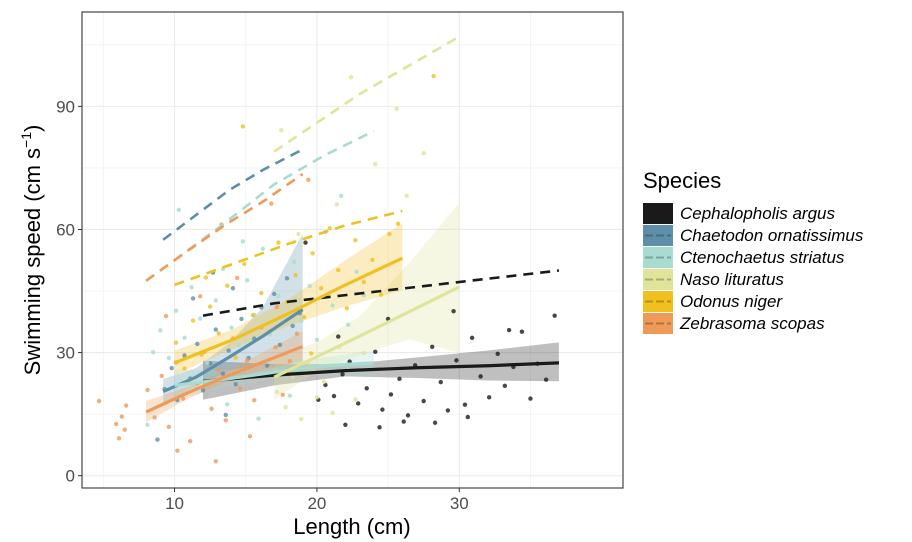 This screenshot has width=912, height=542. Describe the element at coordinates (70, 476) in the screenshot. I see `y-tick-label: 0` at that location.